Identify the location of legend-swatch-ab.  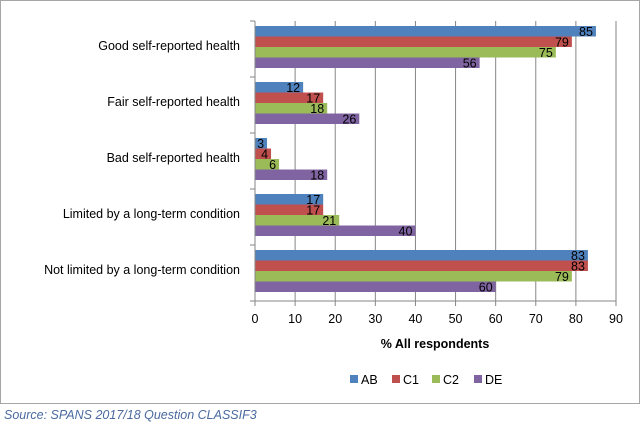
(354, 379).